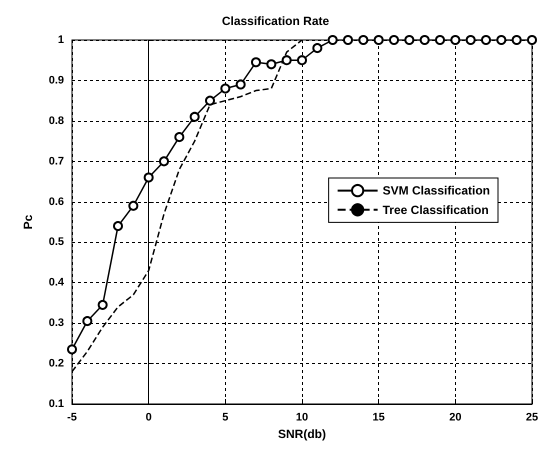 Image resolution: width=551 pixels, height=455 pixels. Describe the element at coordinates (72, 418) in the screenshot. I see `x-tick-label: -5` at that location.